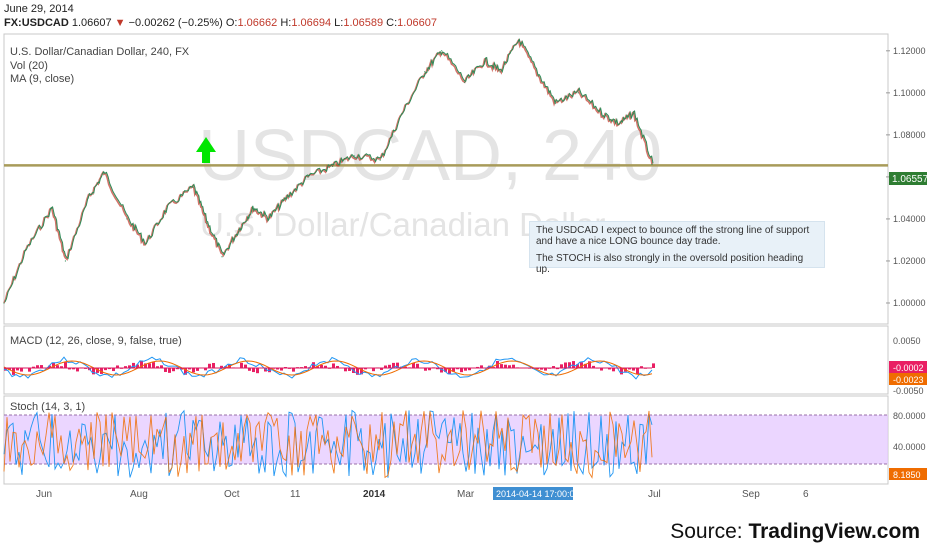 The height and width of the screenshot is (550, 932). I want to click on price-change: −0.00262 (−0.25%), so click(175, 23).